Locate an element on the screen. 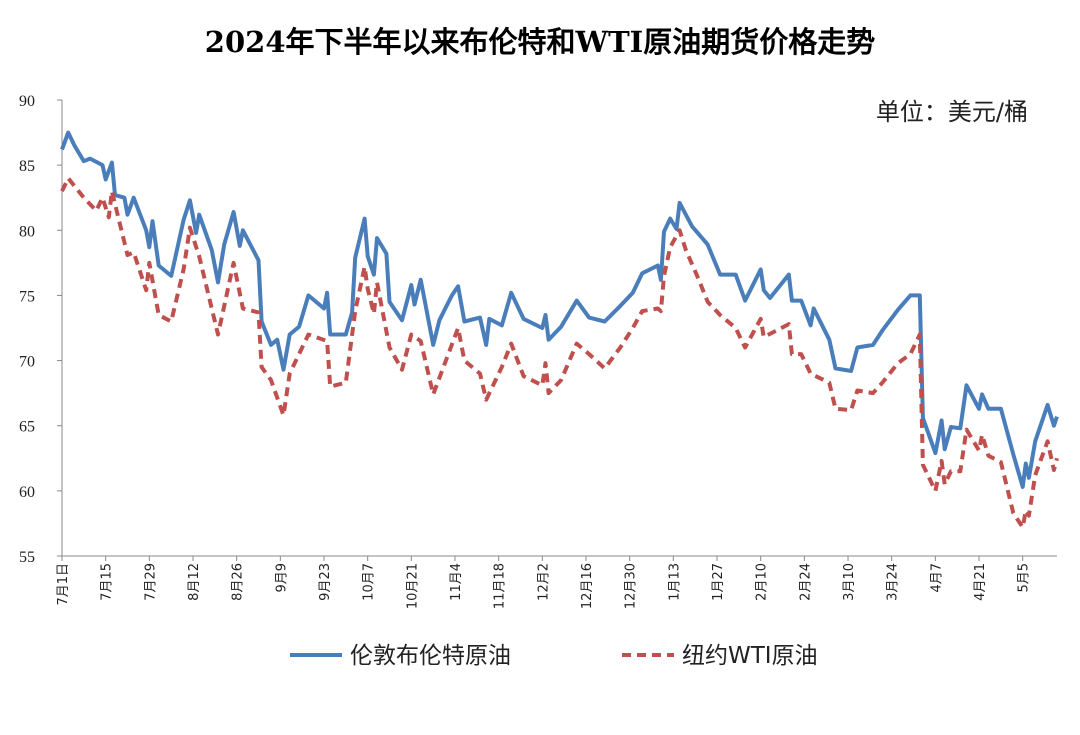 The width and height of the screenshot is (1080, 735). unit-label: 单位：美元/桶 is located at coordinates (952, 112).